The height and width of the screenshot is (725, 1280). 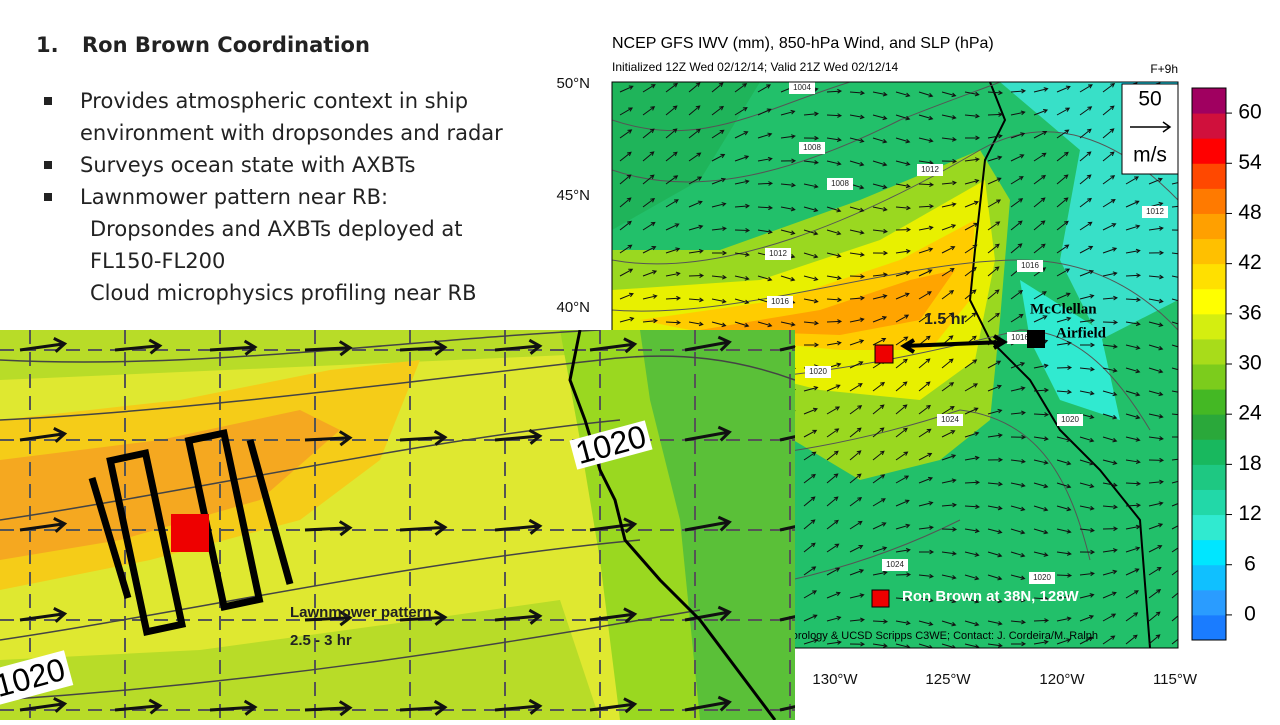 What do you see at coordinates (1249, 212) in the screenshot?
I see `colorbar-label: 48` at bounding box center [1249, 212].